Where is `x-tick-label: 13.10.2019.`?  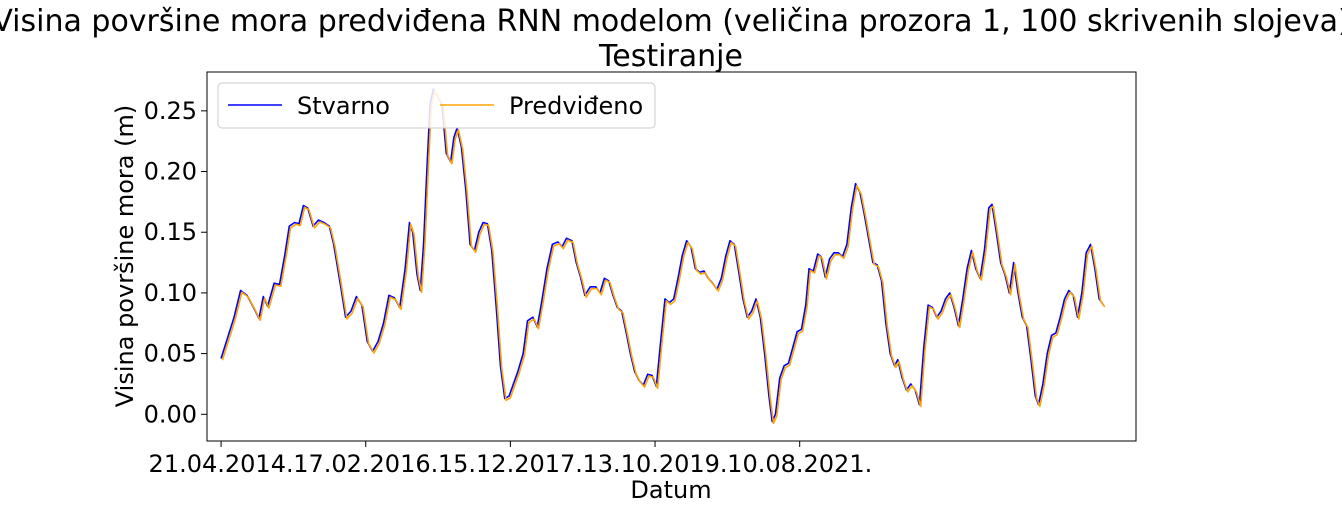
x-tick-label: 13.10.2019. is located at coordinates (655, 464).